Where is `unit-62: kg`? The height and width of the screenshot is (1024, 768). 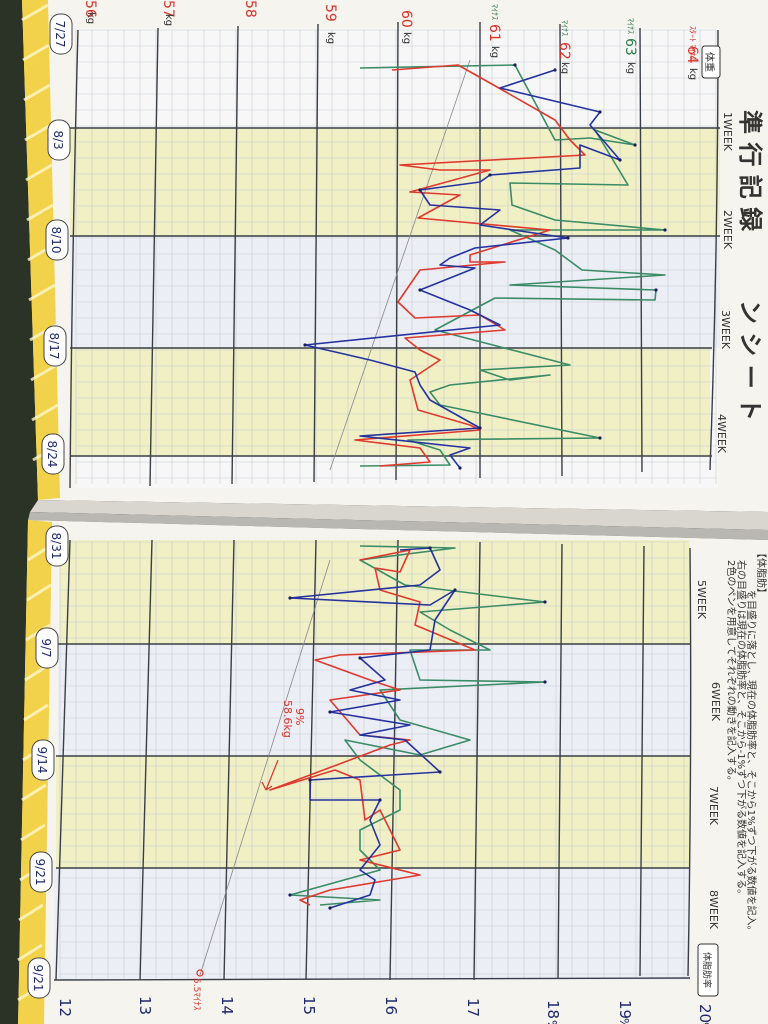
unit-62: kg is located at coordinates (564, 68).